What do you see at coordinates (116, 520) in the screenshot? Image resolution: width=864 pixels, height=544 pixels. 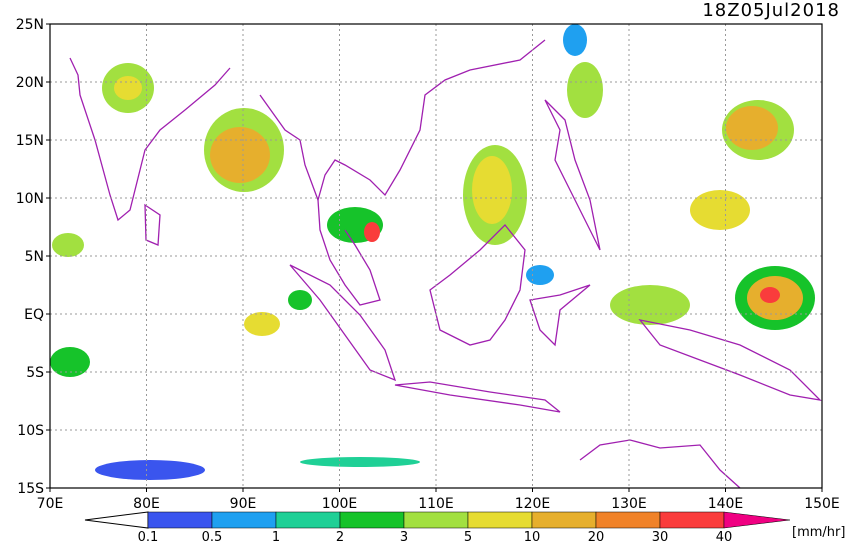 I see `colorbar-low-triangle` at bounding box center [116, 520].